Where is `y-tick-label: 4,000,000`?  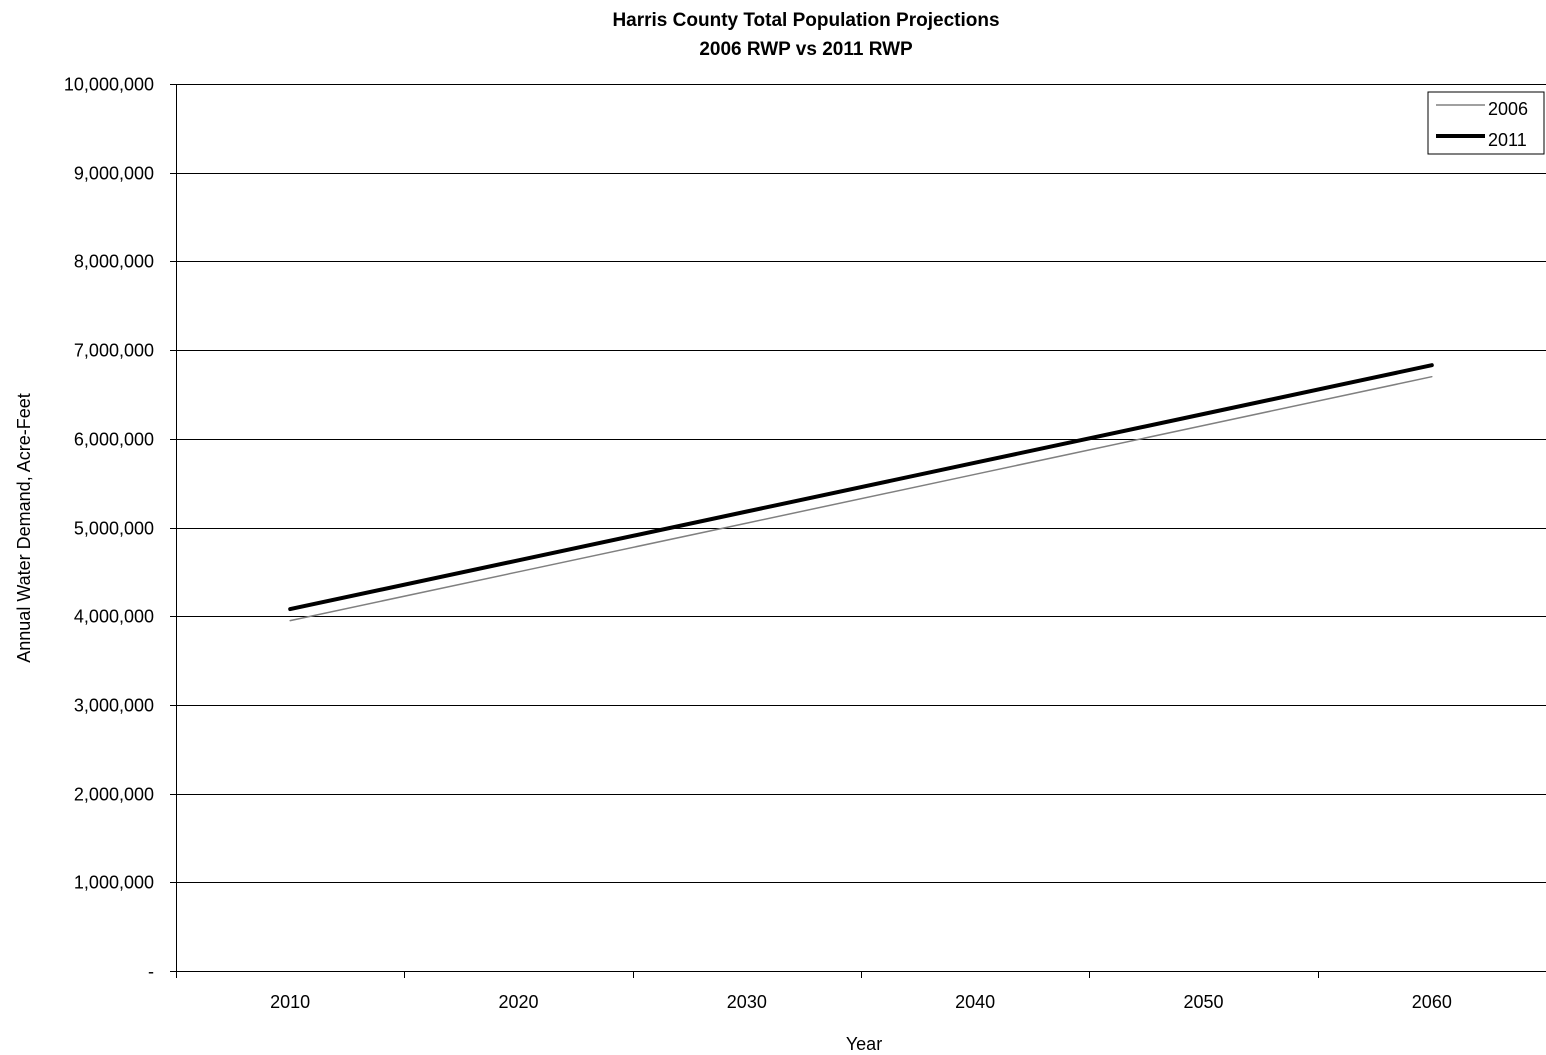 y-tick-label: 4,000,000 is located at coordinates (114, 617).